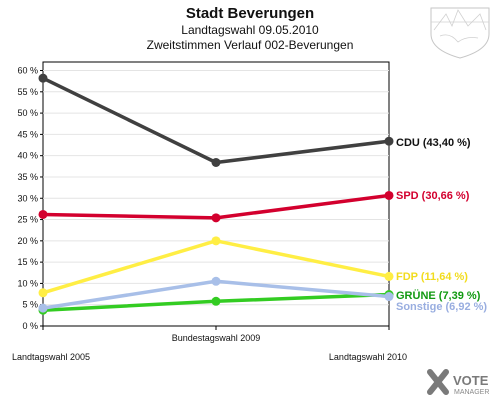 Image resolution: width=500 pixels, height=400 pixels. Describe the element at coordinates (433, 196) in the screenshot. I see `series-label-spd: SPD (30,66 %)` at that location.